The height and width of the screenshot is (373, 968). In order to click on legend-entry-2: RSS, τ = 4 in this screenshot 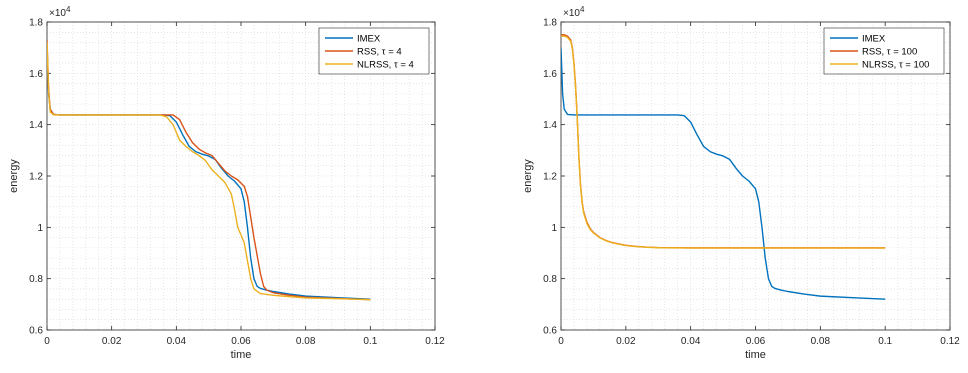, I will do `click(379, 52)`.